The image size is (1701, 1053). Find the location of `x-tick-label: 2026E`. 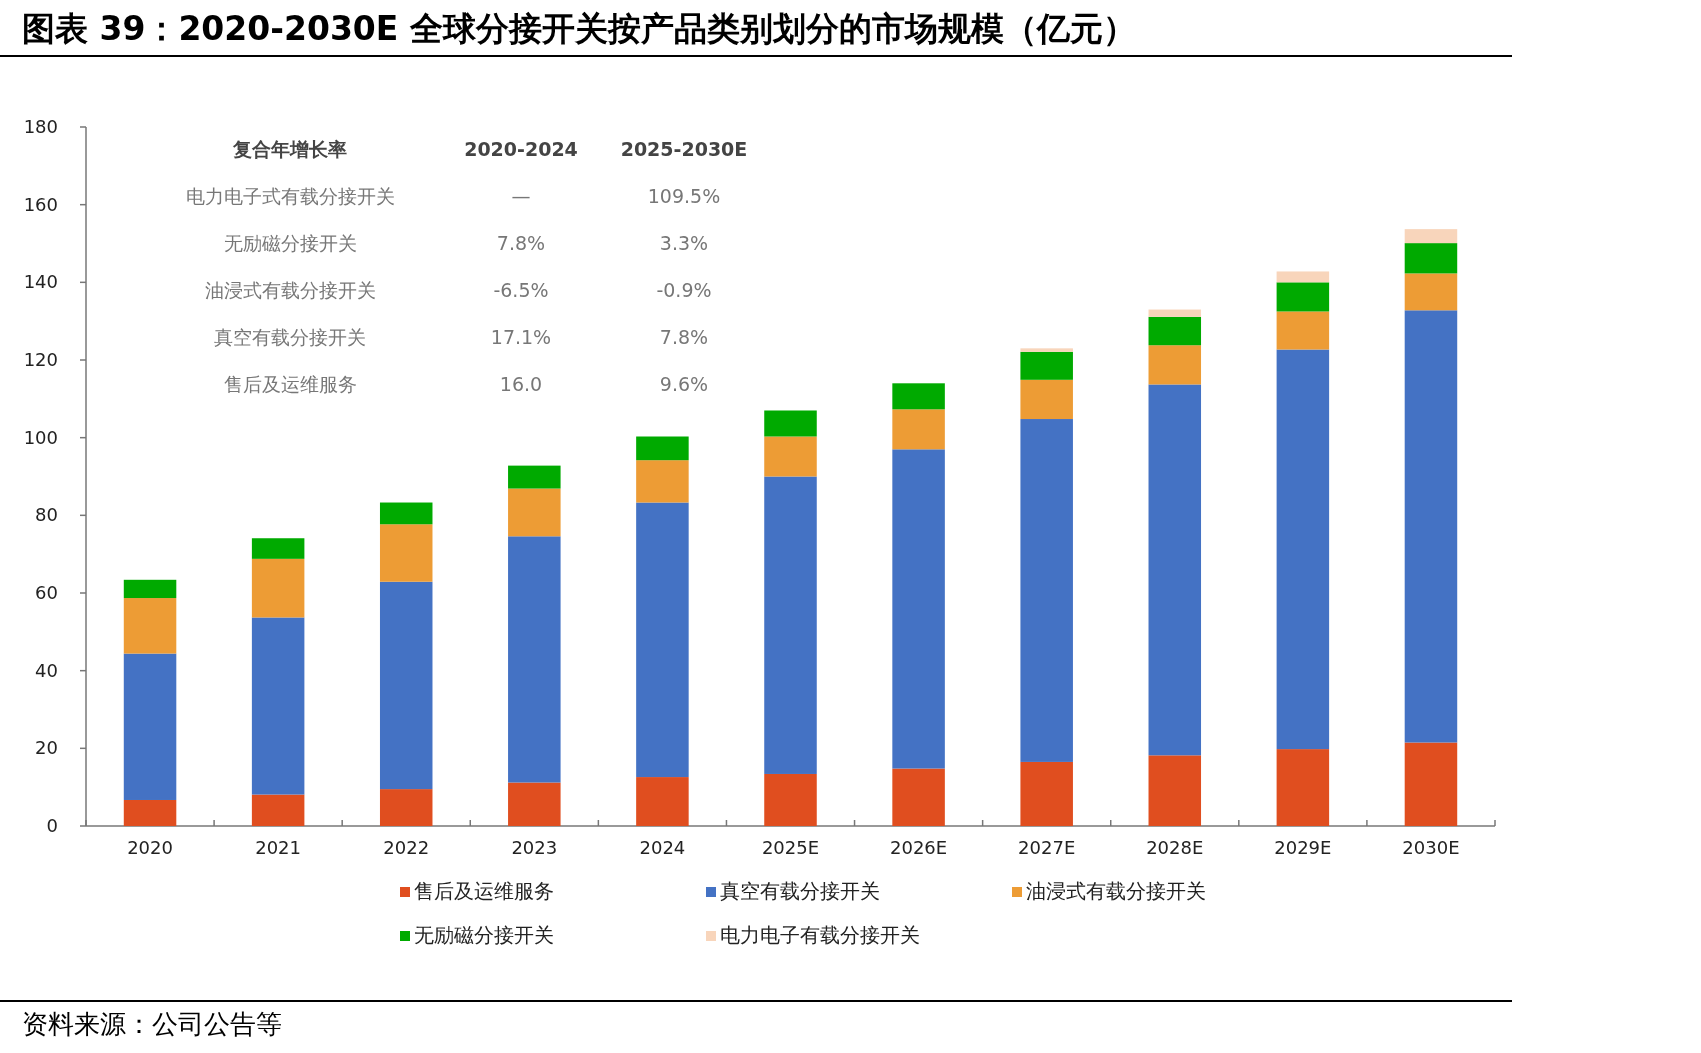

x-tick-label: 2026E is located at coordinates (919, 847).